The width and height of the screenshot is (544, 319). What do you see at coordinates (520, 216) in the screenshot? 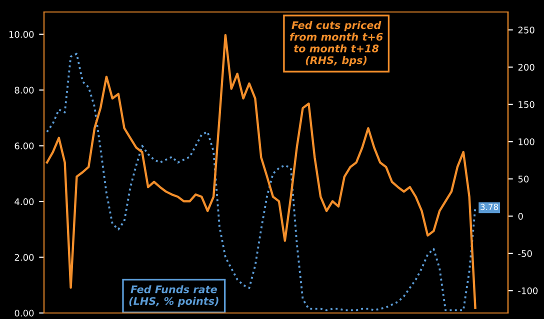
I see `y2-tick-label: 0` at bounding box center [520, 216].